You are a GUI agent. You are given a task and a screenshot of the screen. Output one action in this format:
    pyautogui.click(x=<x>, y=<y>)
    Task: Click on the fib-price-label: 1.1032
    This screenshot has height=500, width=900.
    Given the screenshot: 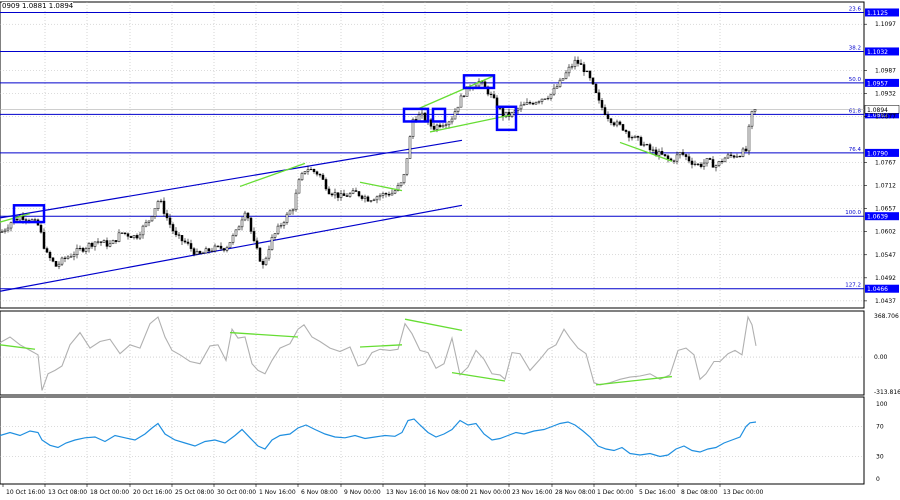 What is the action you would take?
    pyautogui.click(x=877, y=52)
    